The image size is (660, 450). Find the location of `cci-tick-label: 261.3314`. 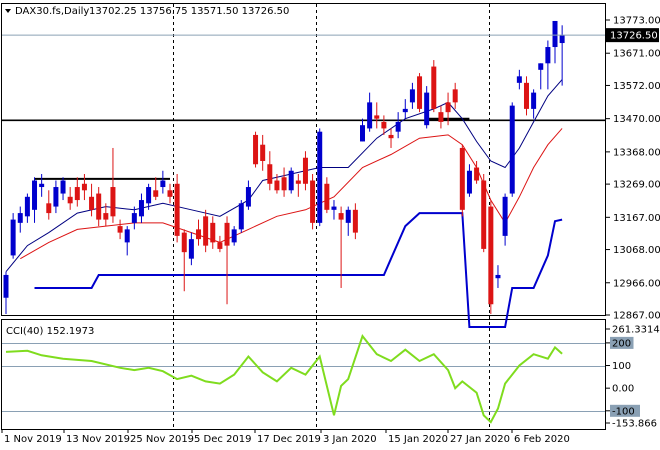

cci-tick-label: 261.3314 is located at coordinates (636, 330).